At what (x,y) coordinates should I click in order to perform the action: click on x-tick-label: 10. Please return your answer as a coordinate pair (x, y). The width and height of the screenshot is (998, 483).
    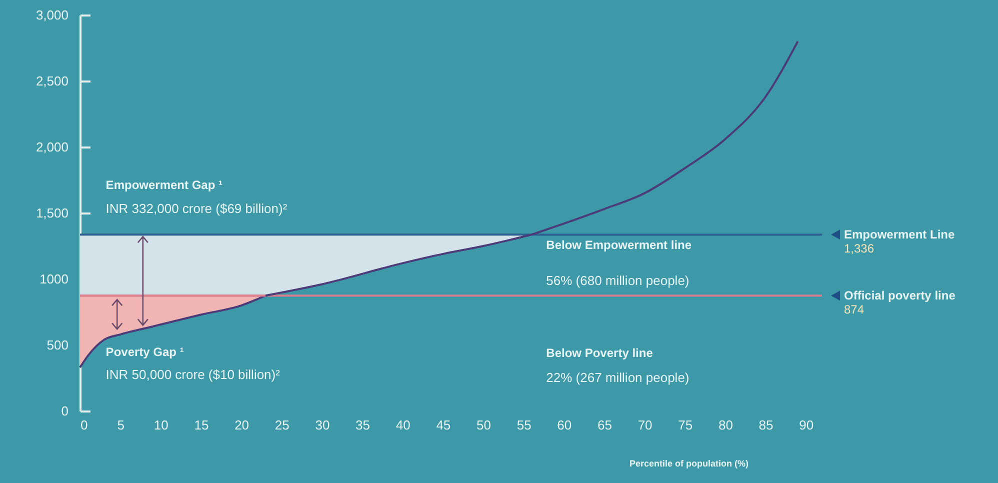
    Looking at the image, I should click on (161, 425).